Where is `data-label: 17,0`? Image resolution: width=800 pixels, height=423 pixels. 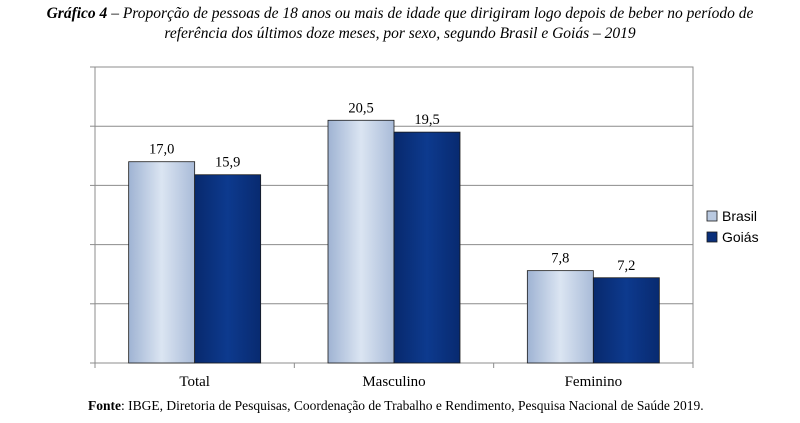 data-label: 17,0 is located at coordinates (161, 150).